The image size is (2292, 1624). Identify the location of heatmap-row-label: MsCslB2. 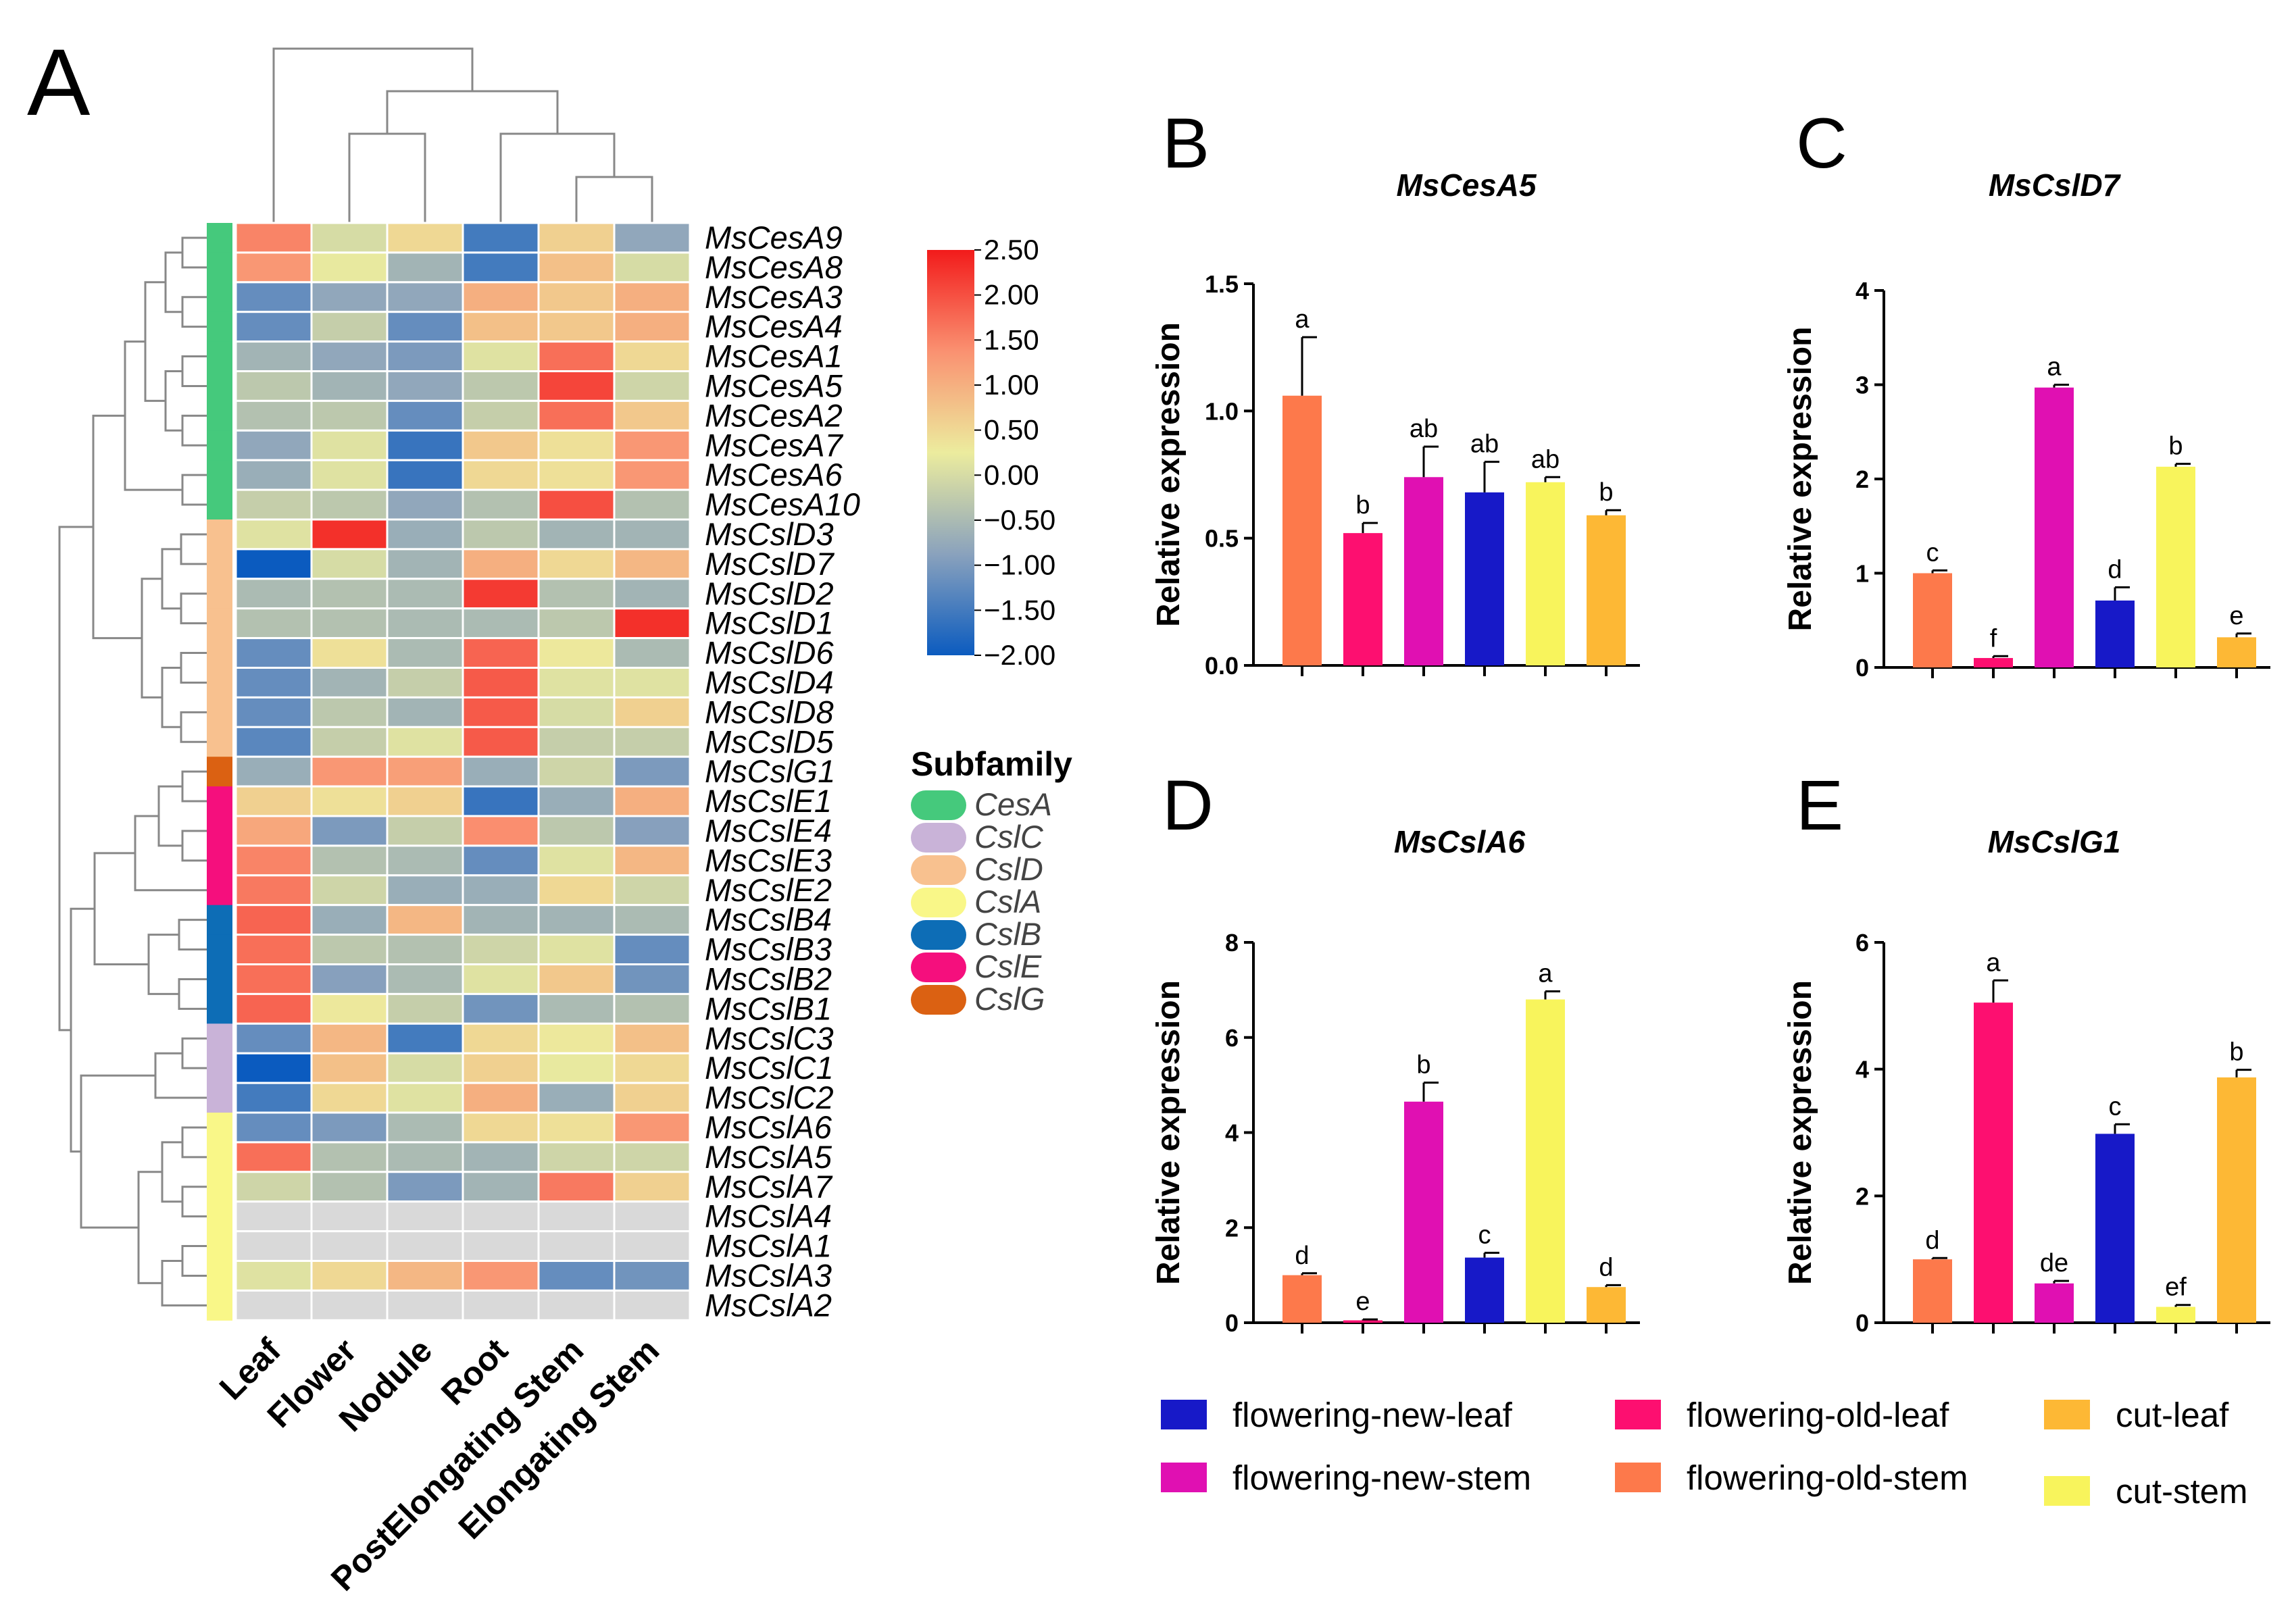
(768, 978).